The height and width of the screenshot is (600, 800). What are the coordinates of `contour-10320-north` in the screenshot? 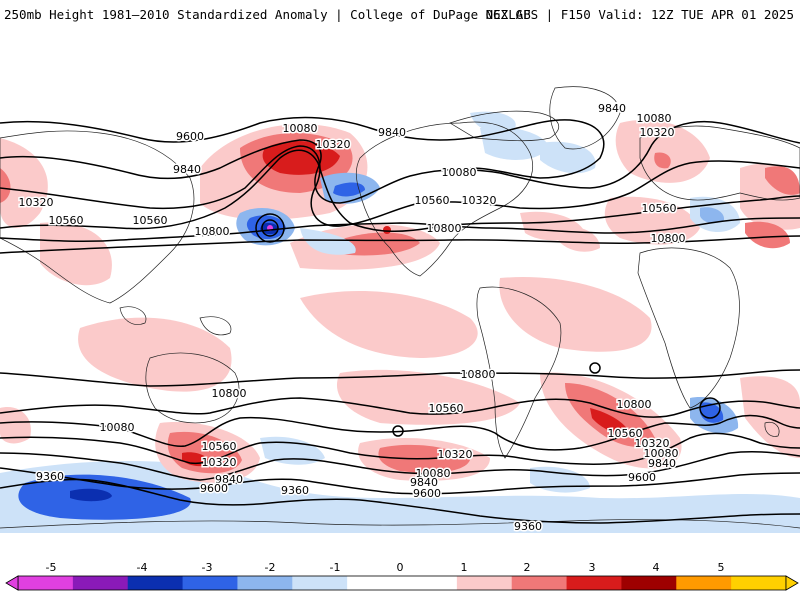 It's located at (400, 191).